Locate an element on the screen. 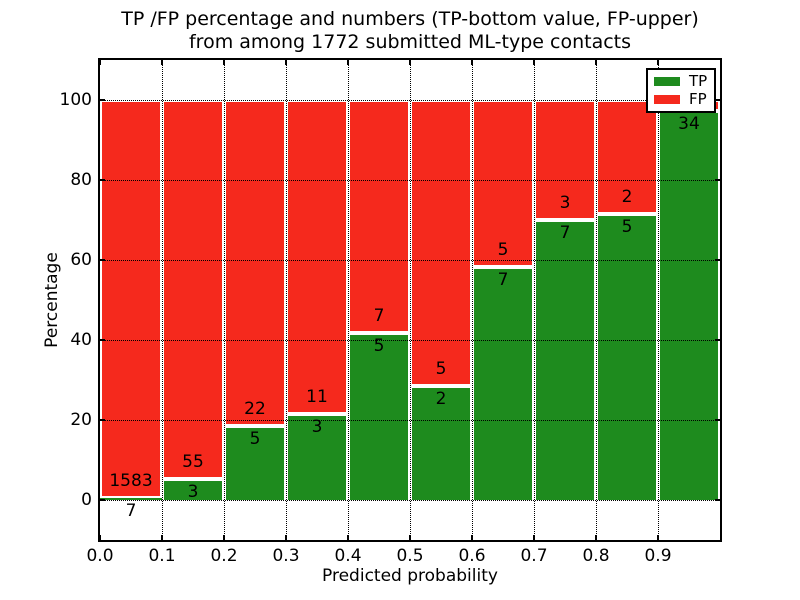  x-tick-label: 0.2 is located at coordinates (224, 556).